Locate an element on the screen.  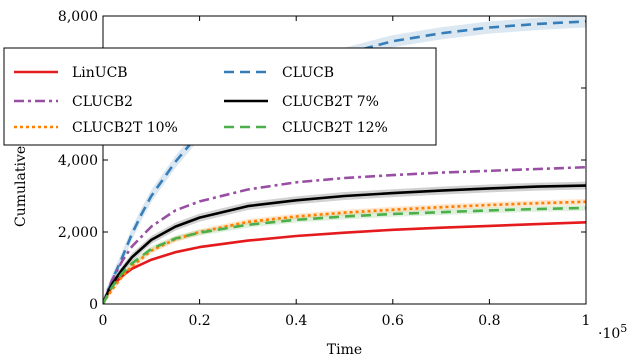
y-tick-label: 4,000 is located at coordinates (78, 161).